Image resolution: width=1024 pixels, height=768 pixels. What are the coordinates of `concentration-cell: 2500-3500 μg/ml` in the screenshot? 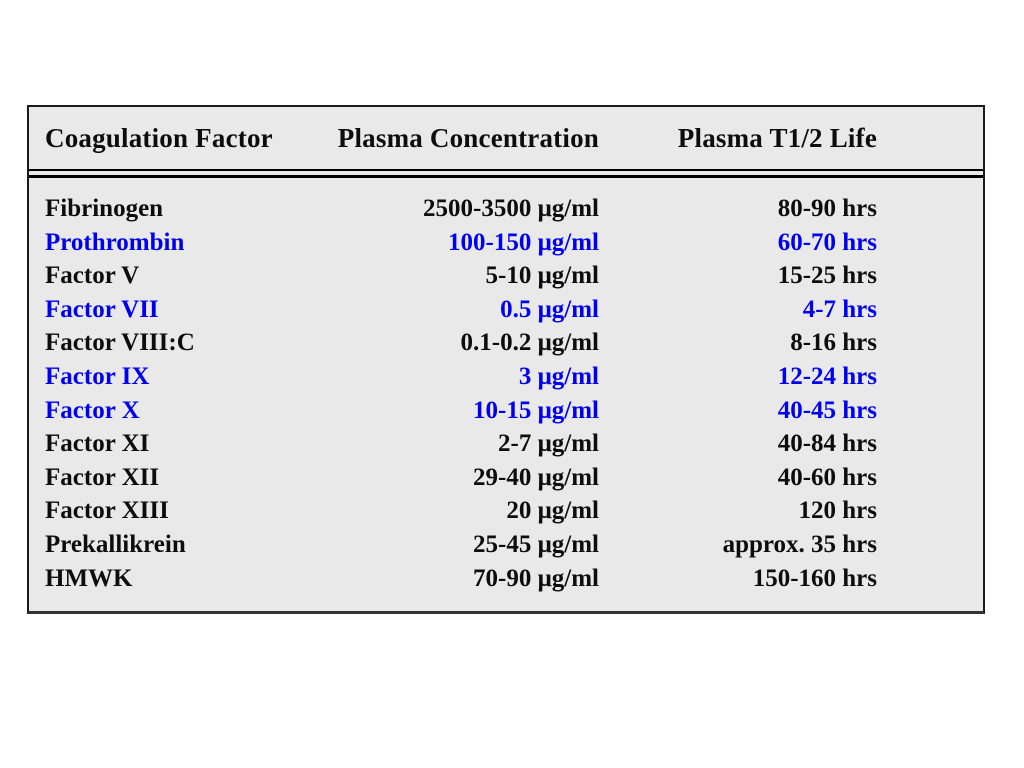 It's located at (511, 208).